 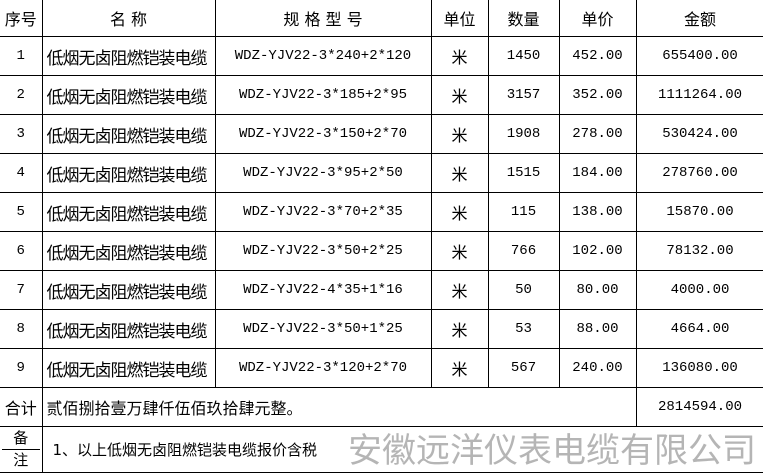 I want to click on header-no: 序号, so click(x=21, y=18).